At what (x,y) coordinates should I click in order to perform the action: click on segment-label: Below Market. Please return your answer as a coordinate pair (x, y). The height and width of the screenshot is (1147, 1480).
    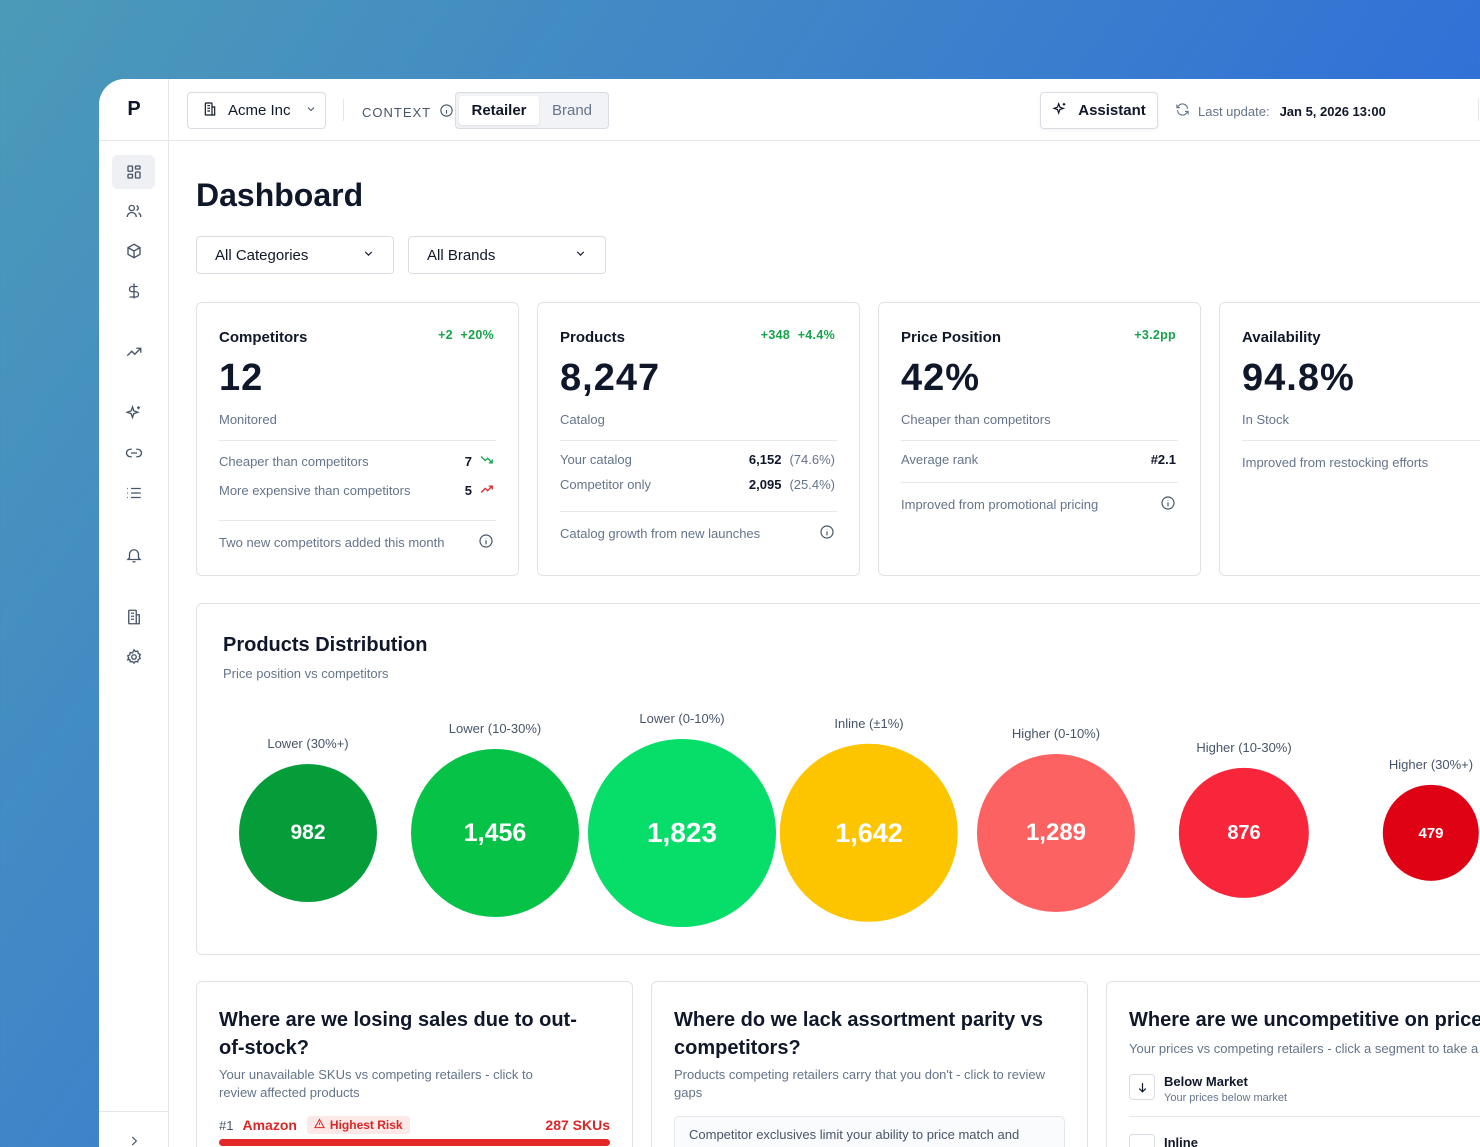
    Looking at the image, I should click on (1206, 1081).